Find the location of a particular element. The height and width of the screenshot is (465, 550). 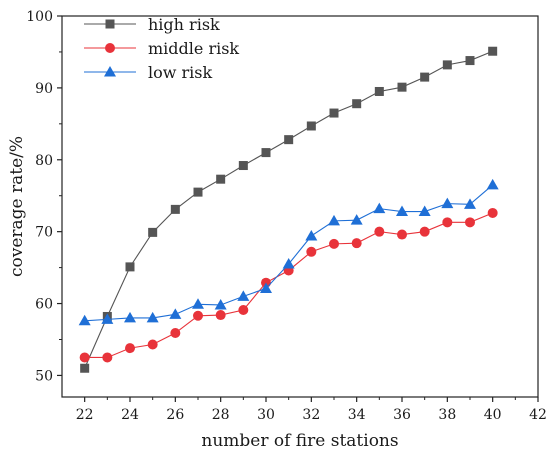

x-tick-label: 38 is located at coordinates (447, 415).